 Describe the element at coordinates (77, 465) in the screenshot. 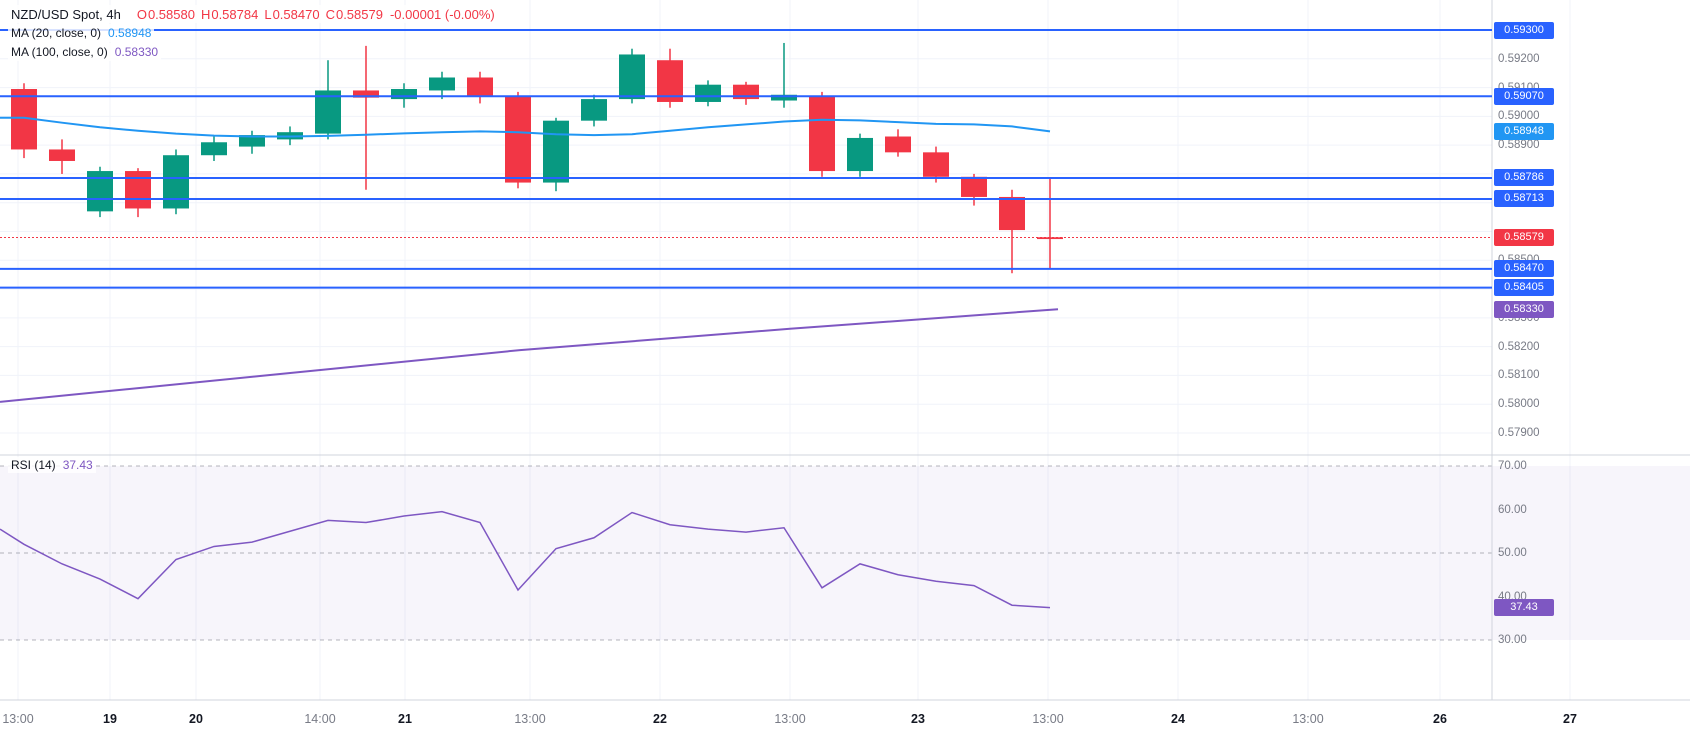

I see `rsi-value: 37.43` at that location.